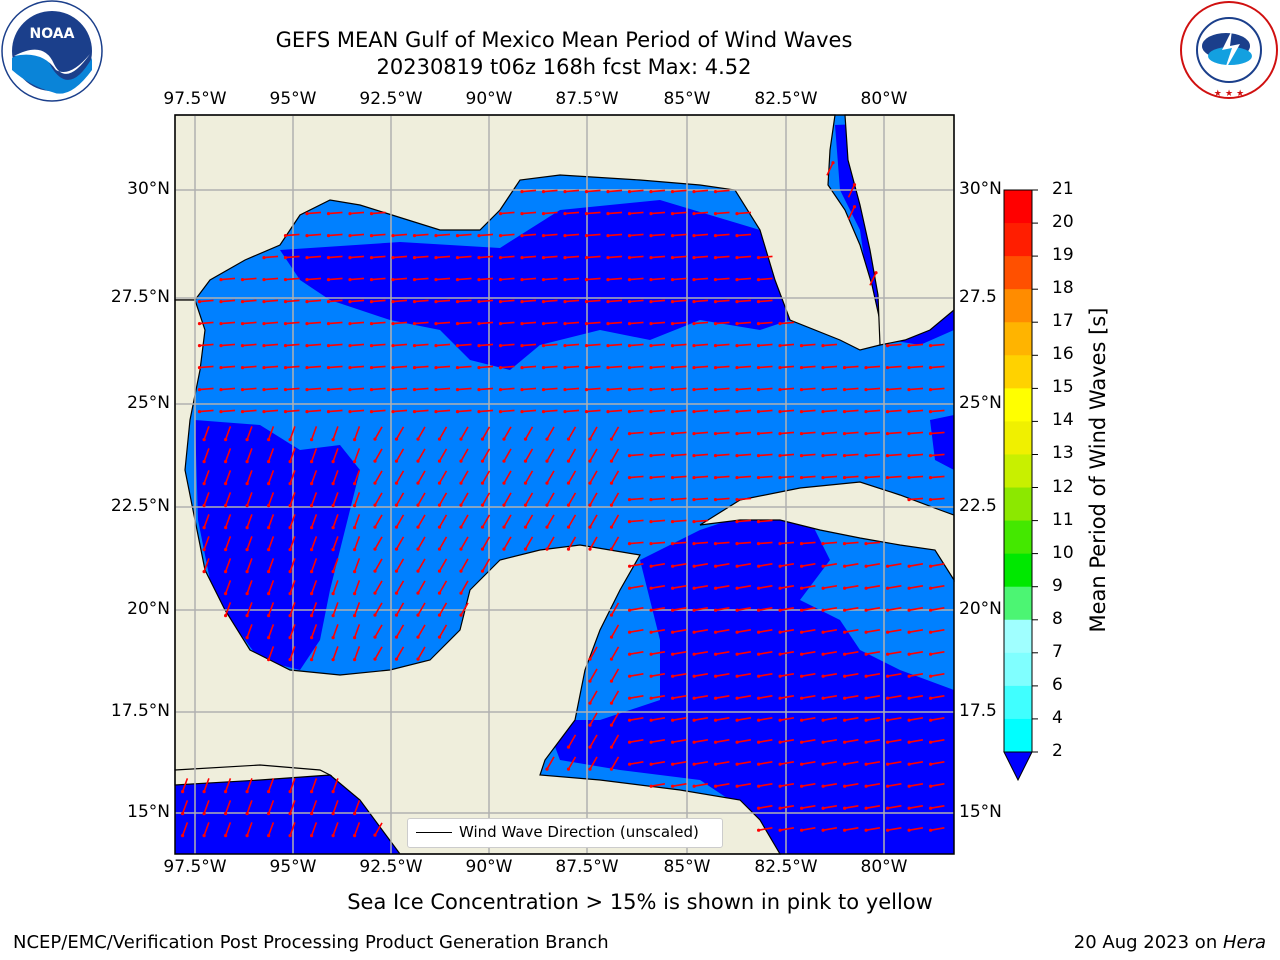 The width and height of the screenshot is (1280, 960). What do you see at coordinates (1057, 585) in the screenshot?
I see `colorbar-level-label: 9` at bounding box center [1057, 585].